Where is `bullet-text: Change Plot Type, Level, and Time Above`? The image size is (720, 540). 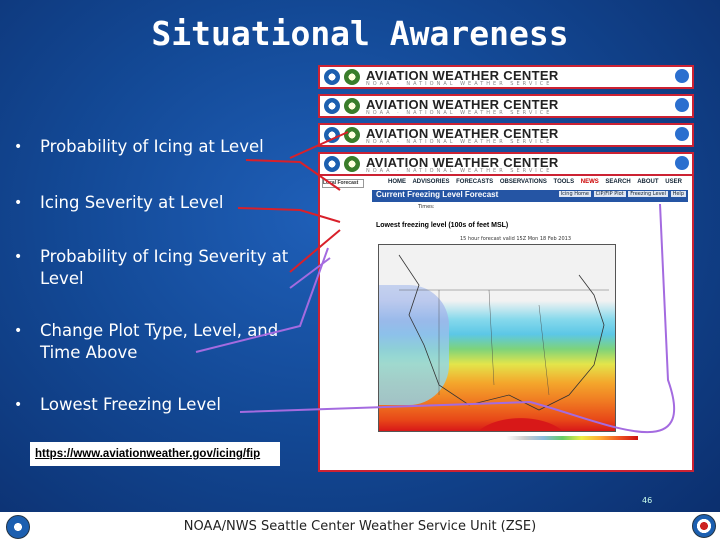
bullet-text: Change Plot Type, Level, and Time Above is located at coordinates (159, 341).